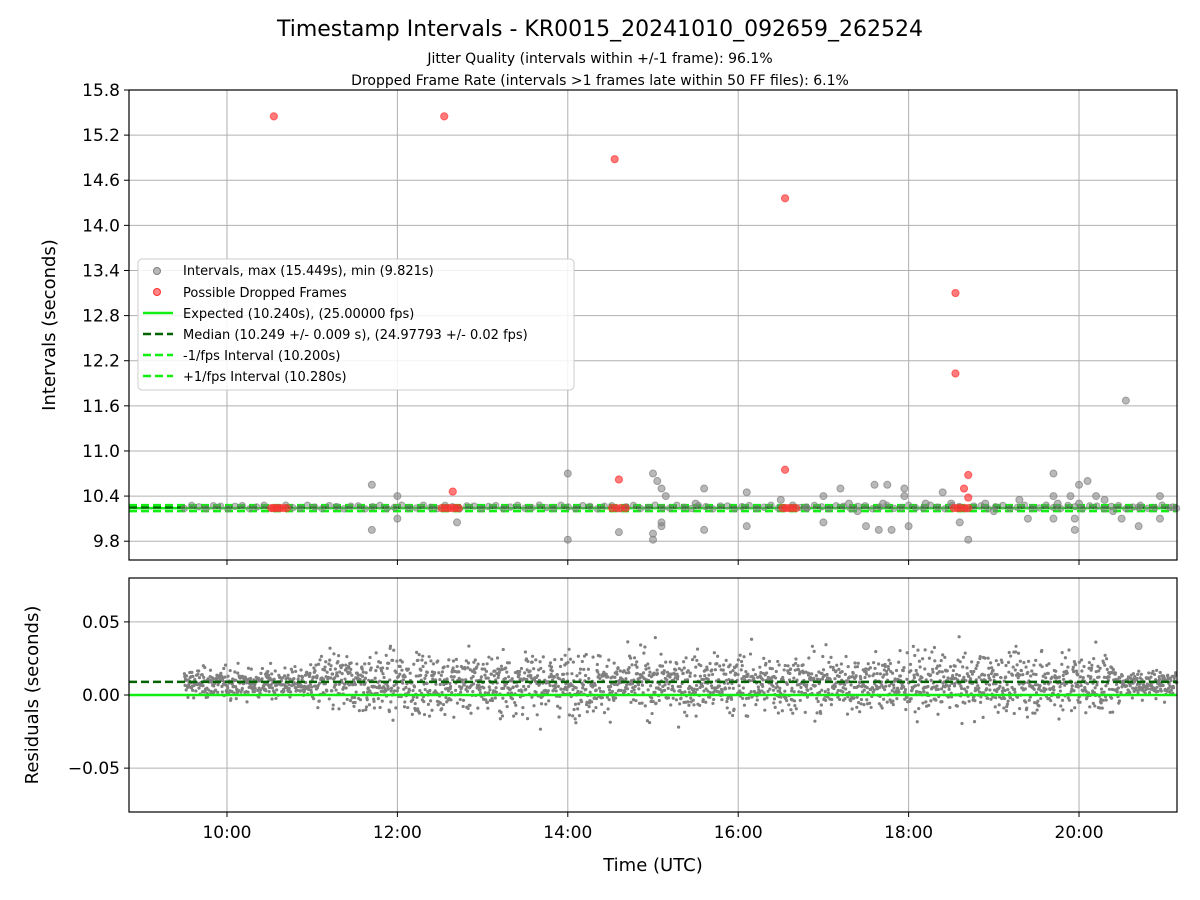 The height and width of the screenshot is (900, 1200). What do you see at coordinates (101, 497) in the screenshot?
I see `intervals-y-tick-label: 10.4` at bounding box center [101, 497].